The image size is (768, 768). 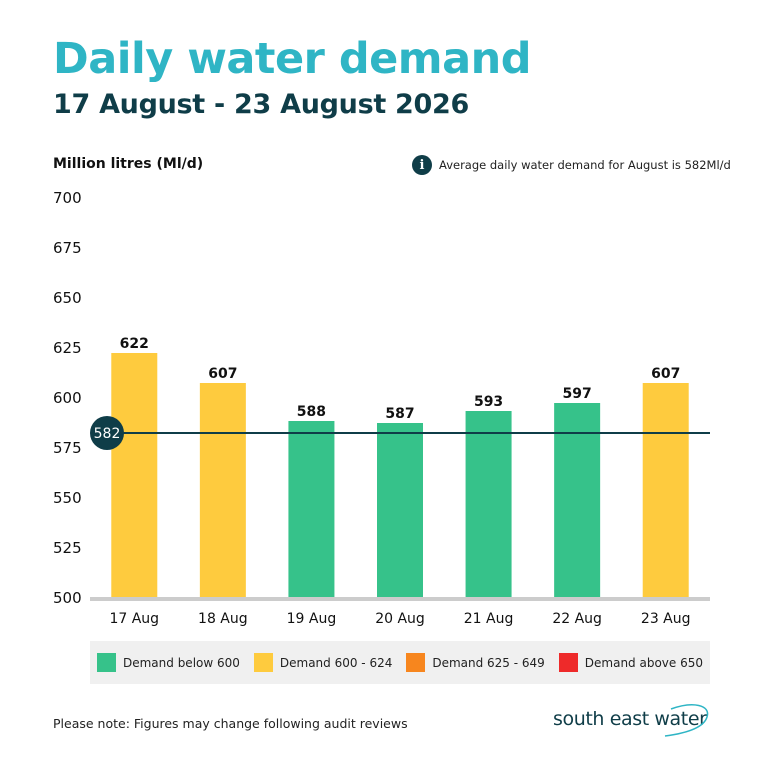 What do you see at coordinates (128, 164) in the screenshot?
I see `y-axis-unit-label: Million litres (Ml/d)` at bounding box center [128, 164].